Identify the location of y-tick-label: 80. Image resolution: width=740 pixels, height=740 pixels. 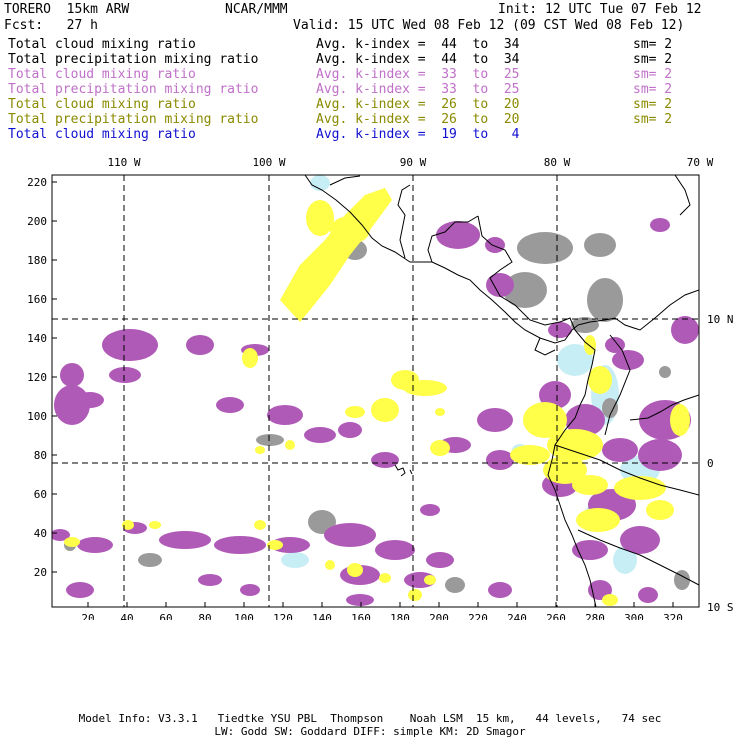
(40, 455).